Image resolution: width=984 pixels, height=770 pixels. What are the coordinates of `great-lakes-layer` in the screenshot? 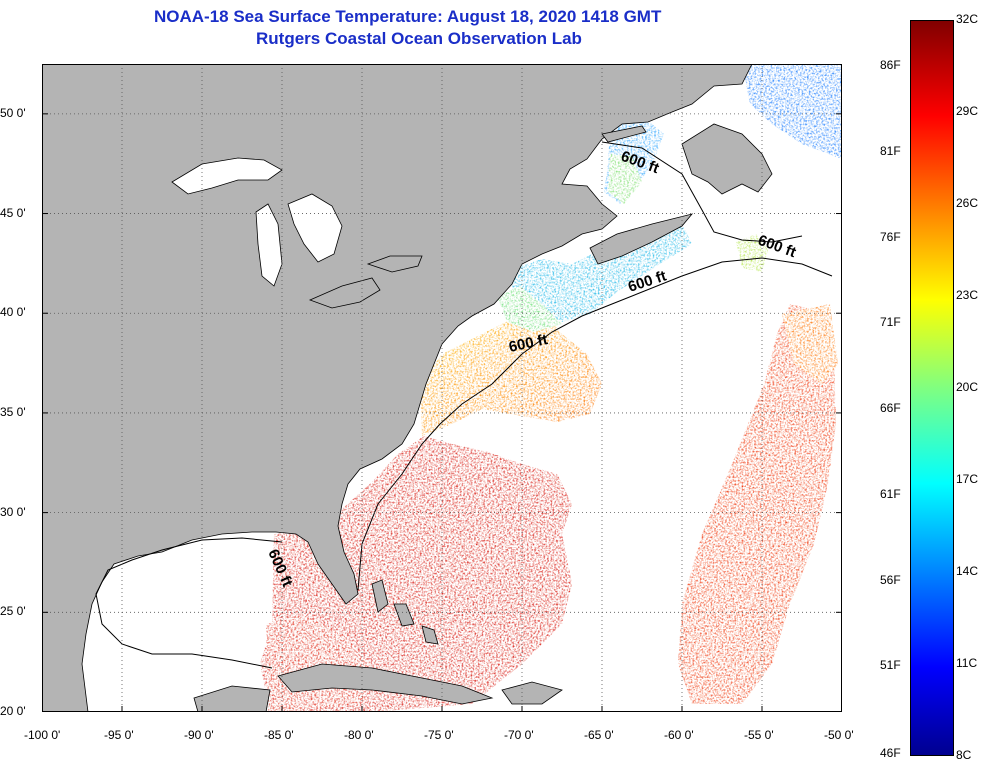 It's located at (297, 233).